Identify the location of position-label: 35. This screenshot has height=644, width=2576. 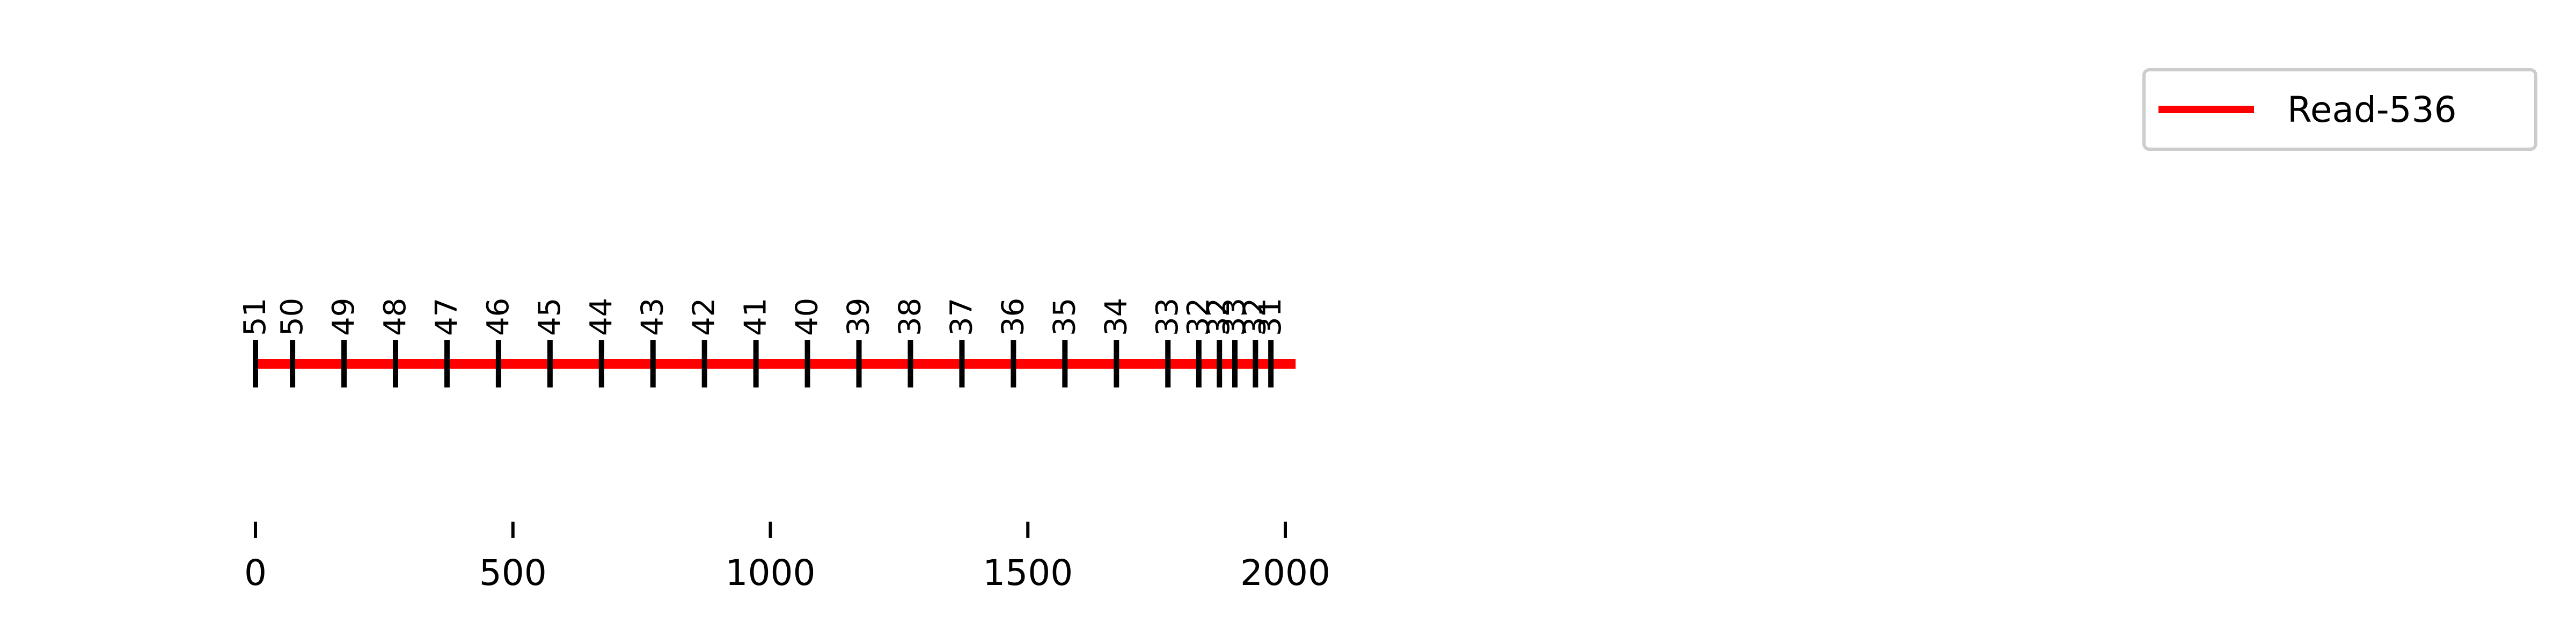
(1064, 317).